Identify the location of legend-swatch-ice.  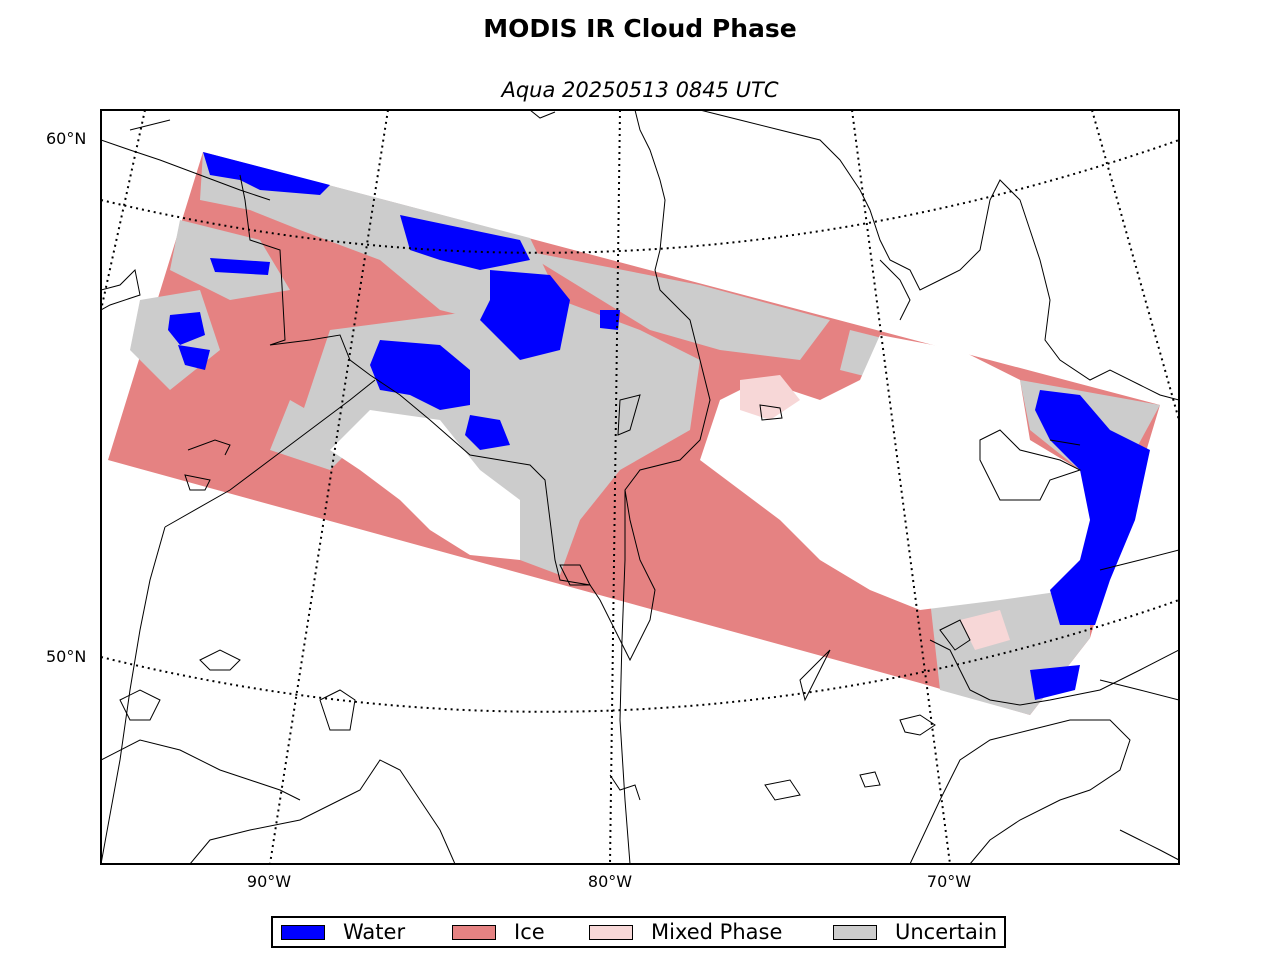
(474, 932).